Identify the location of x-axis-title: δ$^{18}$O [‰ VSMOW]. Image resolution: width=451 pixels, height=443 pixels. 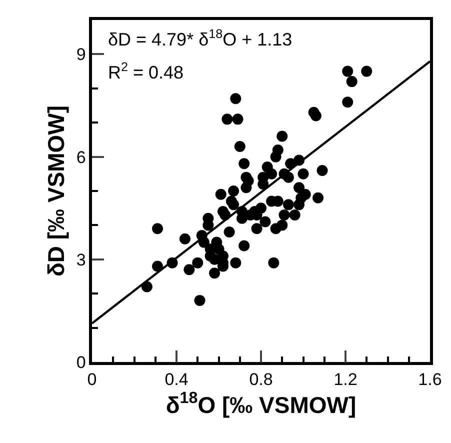
(261, 403).